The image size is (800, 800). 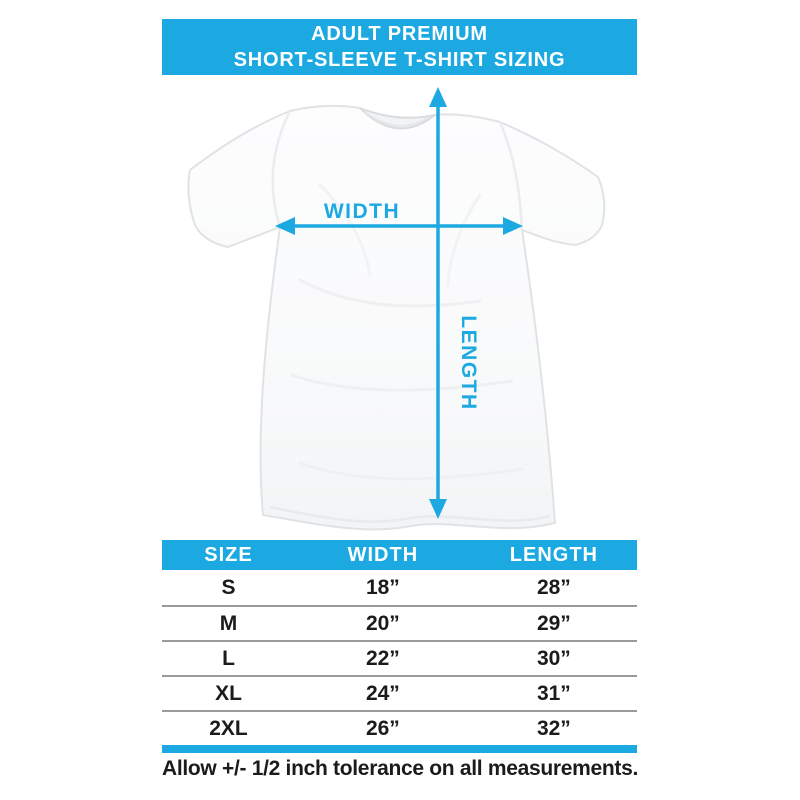 What do you see at coordinates (399, 60) in the screenshot?
I see `title-line-2: SHORT-SLEEVE T-SHIRT SIZING` at bounding box center [399, 60].